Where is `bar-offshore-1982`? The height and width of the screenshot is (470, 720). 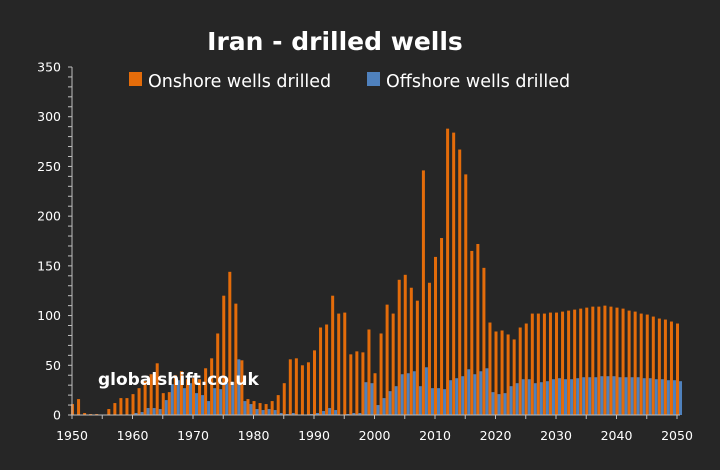
bar-offshore-1982 is located at coordinates (269, 412).